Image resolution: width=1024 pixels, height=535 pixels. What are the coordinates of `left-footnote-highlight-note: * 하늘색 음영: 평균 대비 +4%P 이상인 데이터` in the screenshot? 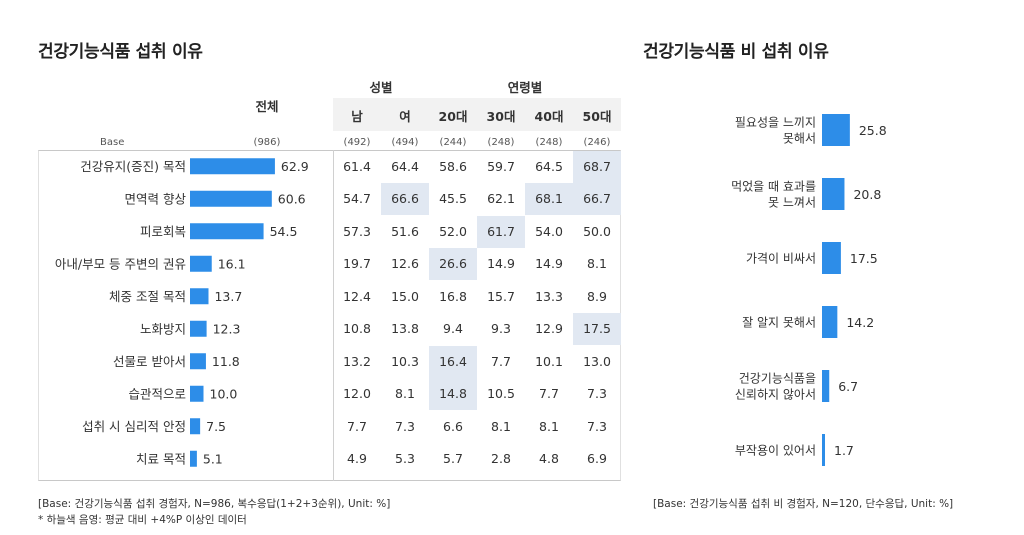 It's located at (142, 520).